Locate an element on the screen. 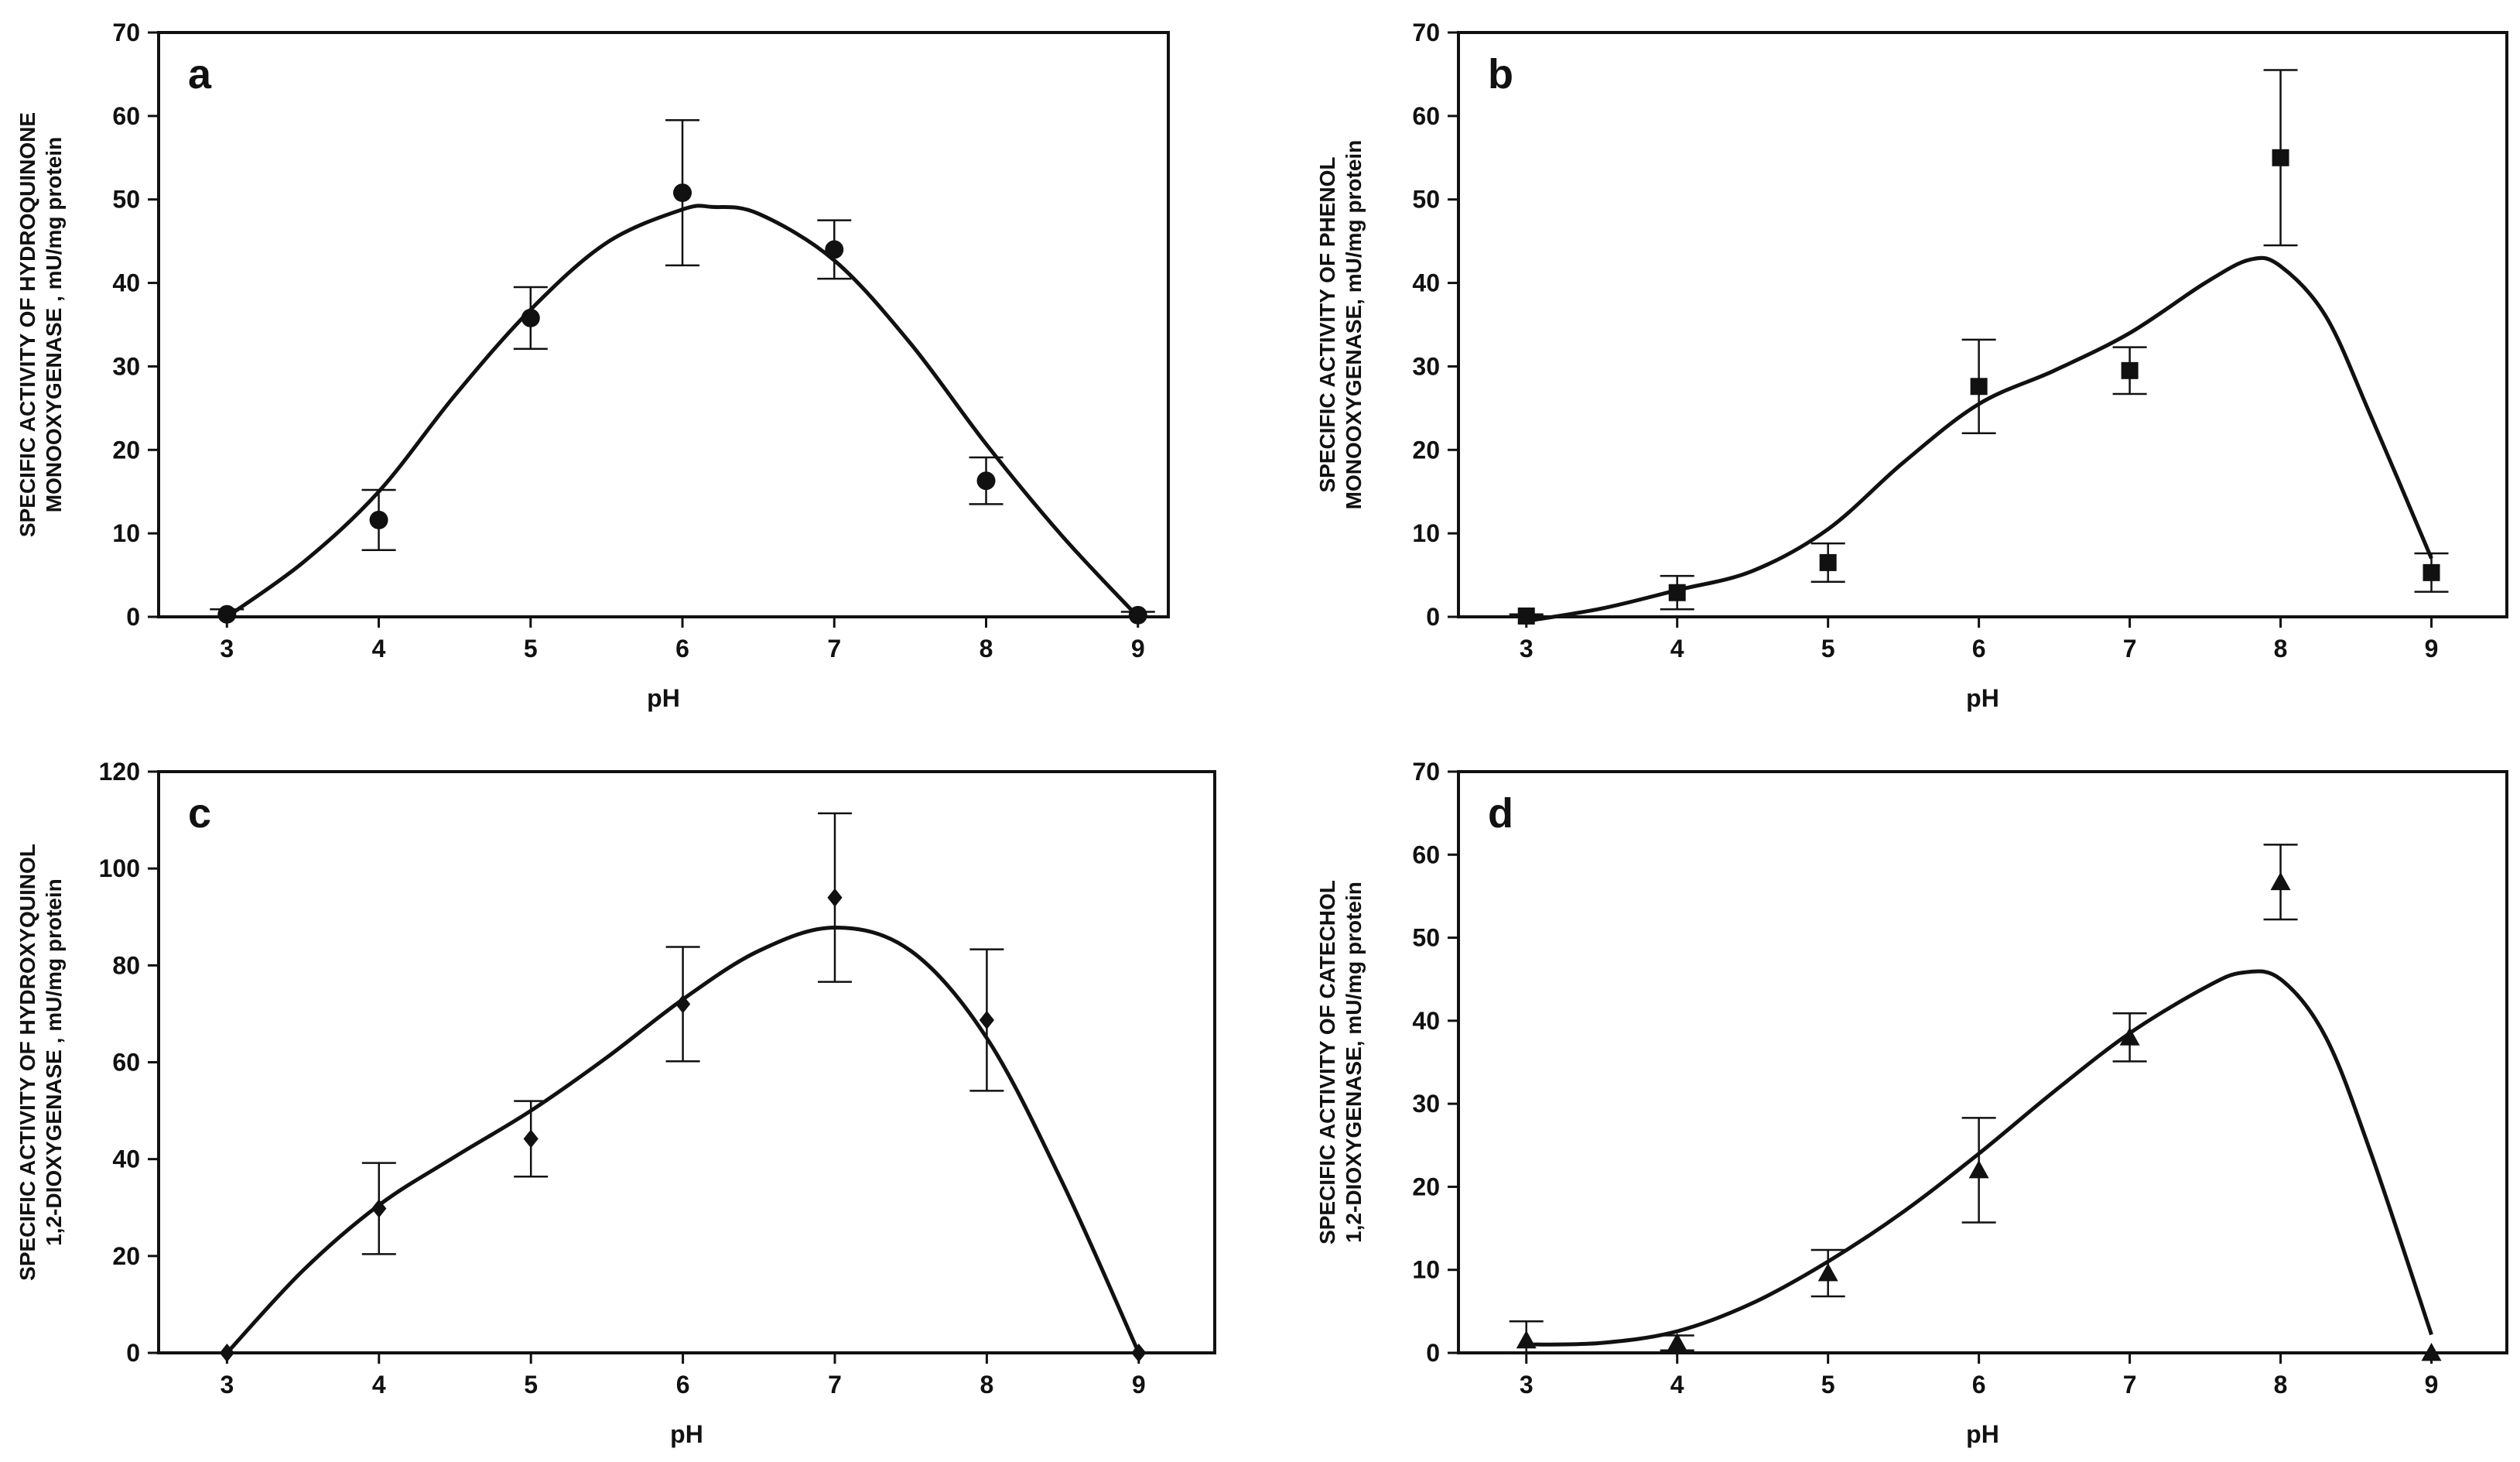  y-tick-label: 100 is located at coordinates (119, 868).